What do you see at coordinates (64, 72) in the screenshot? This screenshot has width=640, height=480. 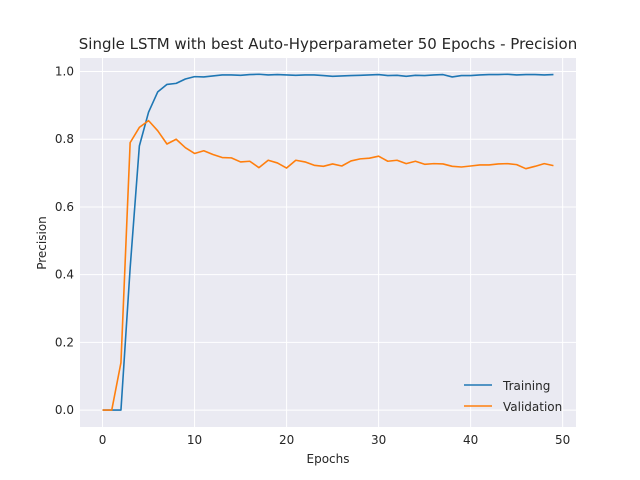 I see `y-tick-label: 1.0` at bounding box center [64, 72].